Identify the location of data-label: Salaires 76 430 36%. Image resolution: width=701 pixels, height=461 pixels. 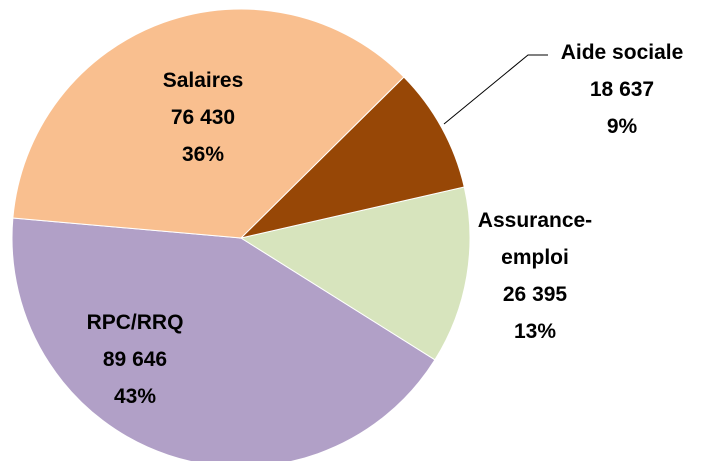
(203, 117).